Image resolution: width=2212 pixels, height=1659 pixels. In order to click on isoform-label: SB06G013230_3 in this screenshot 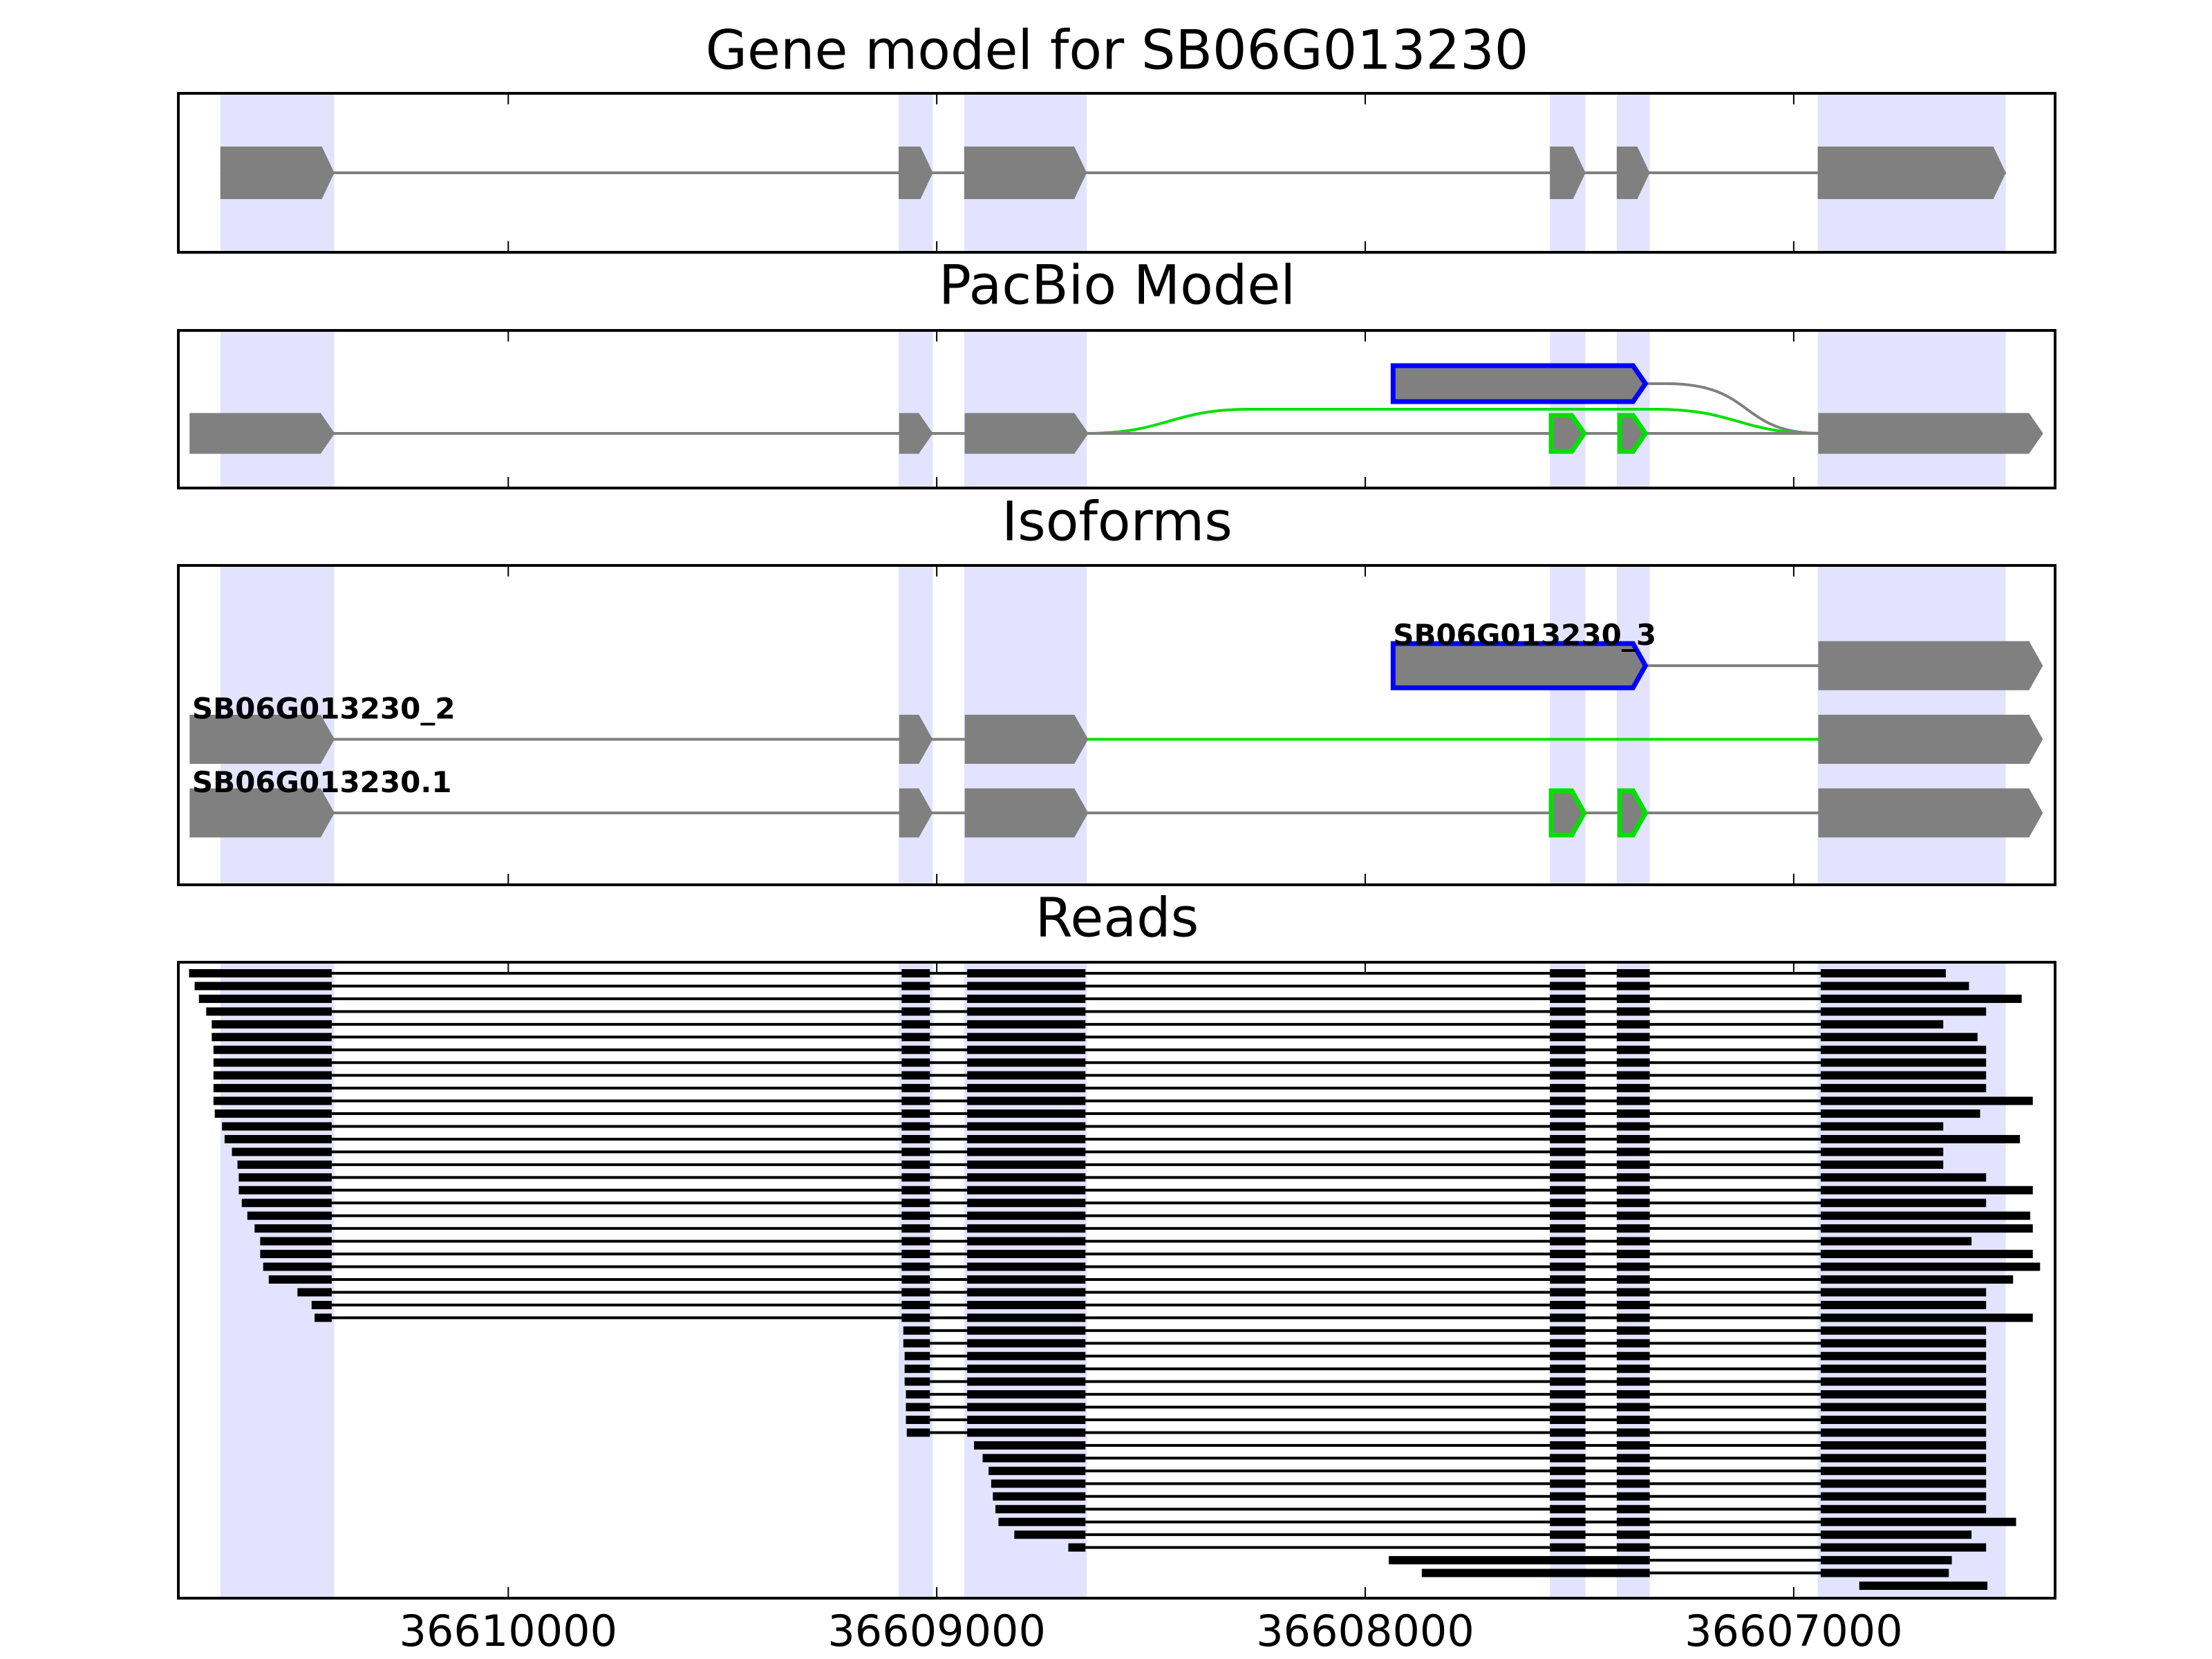, I will do `click(1525, 635)`.